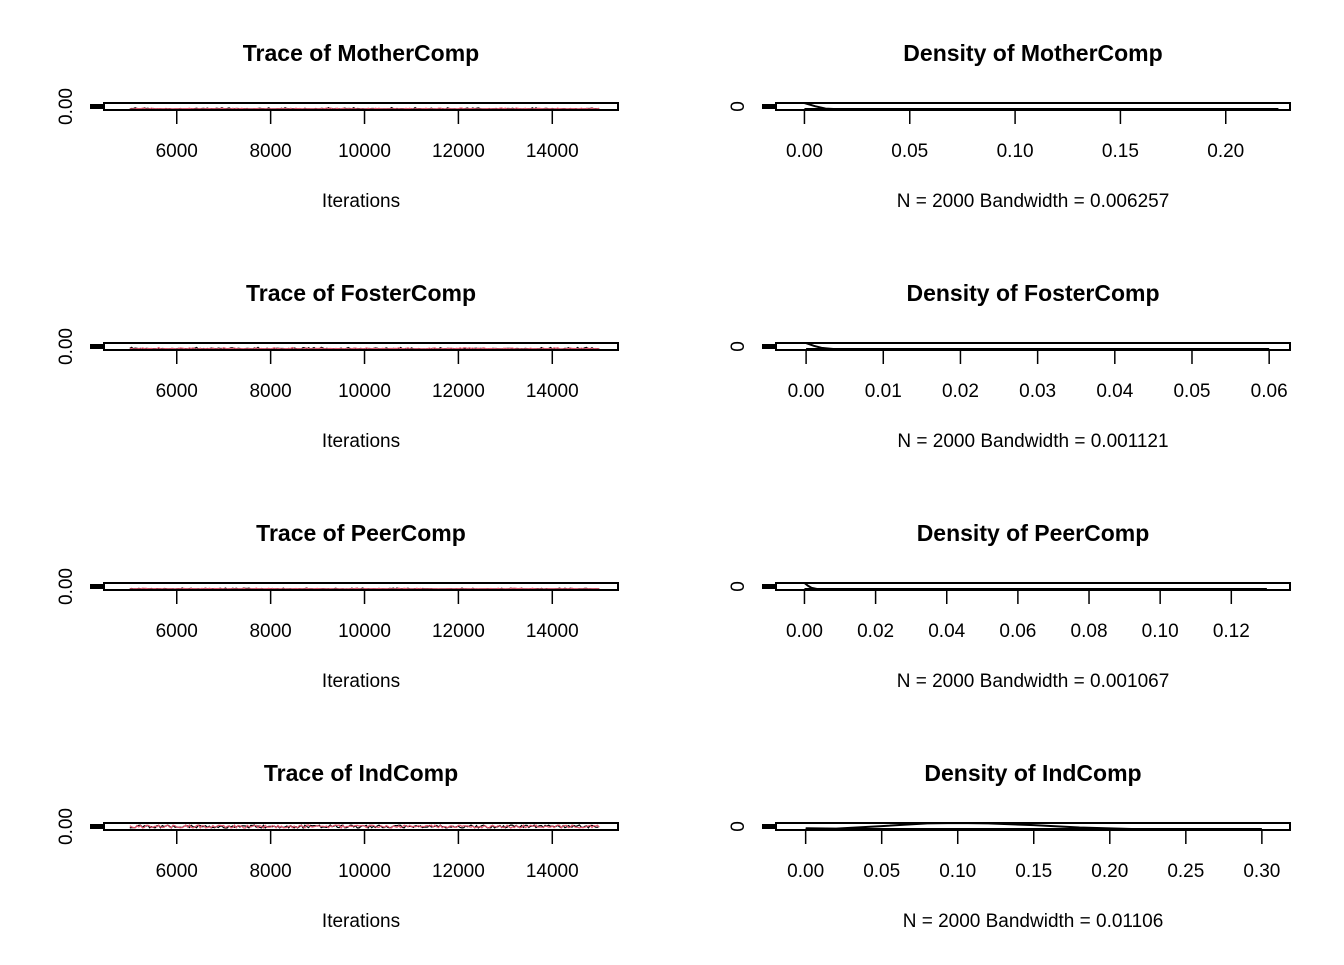 This screenshot has height=965, width=1344. Describe the element at coordinates (1033, 681) in the screenshot. I see `x-axis-label: N = 2000 Bandwidth = 0.001067` at that location.